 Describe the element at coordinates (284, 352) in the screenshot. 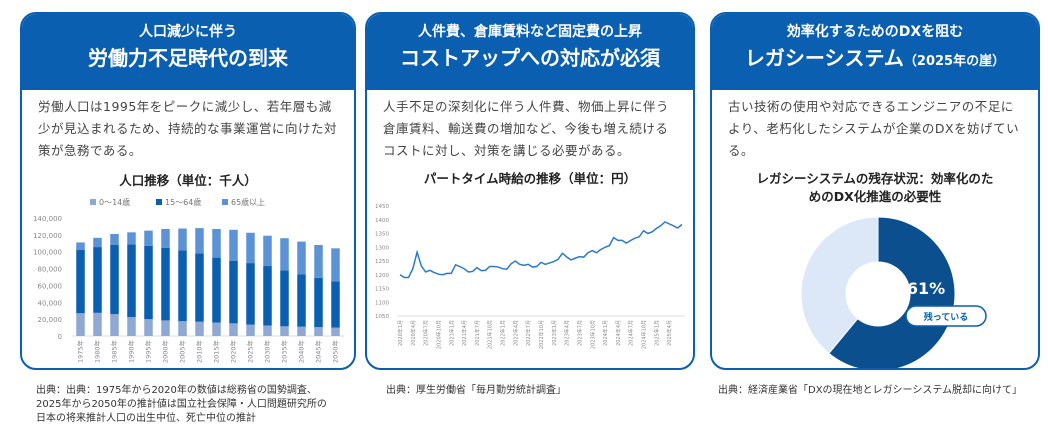

I see `x-tick-label: 2035年` at that location.